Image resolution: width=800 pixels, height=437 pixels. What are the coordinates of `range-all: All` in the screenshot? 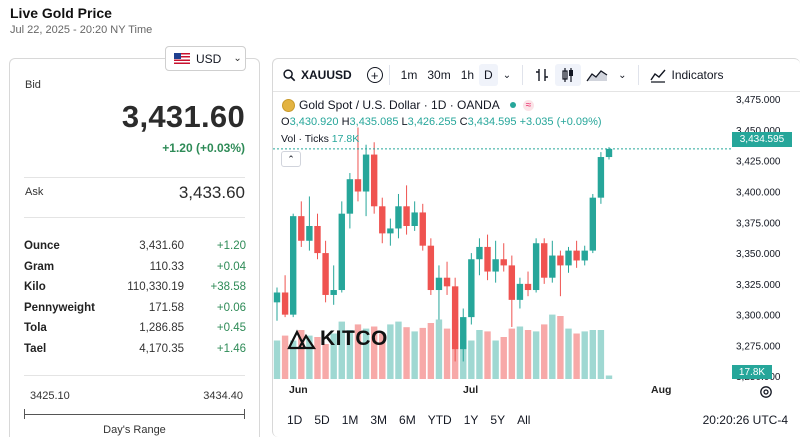 It's located at (524, 420).